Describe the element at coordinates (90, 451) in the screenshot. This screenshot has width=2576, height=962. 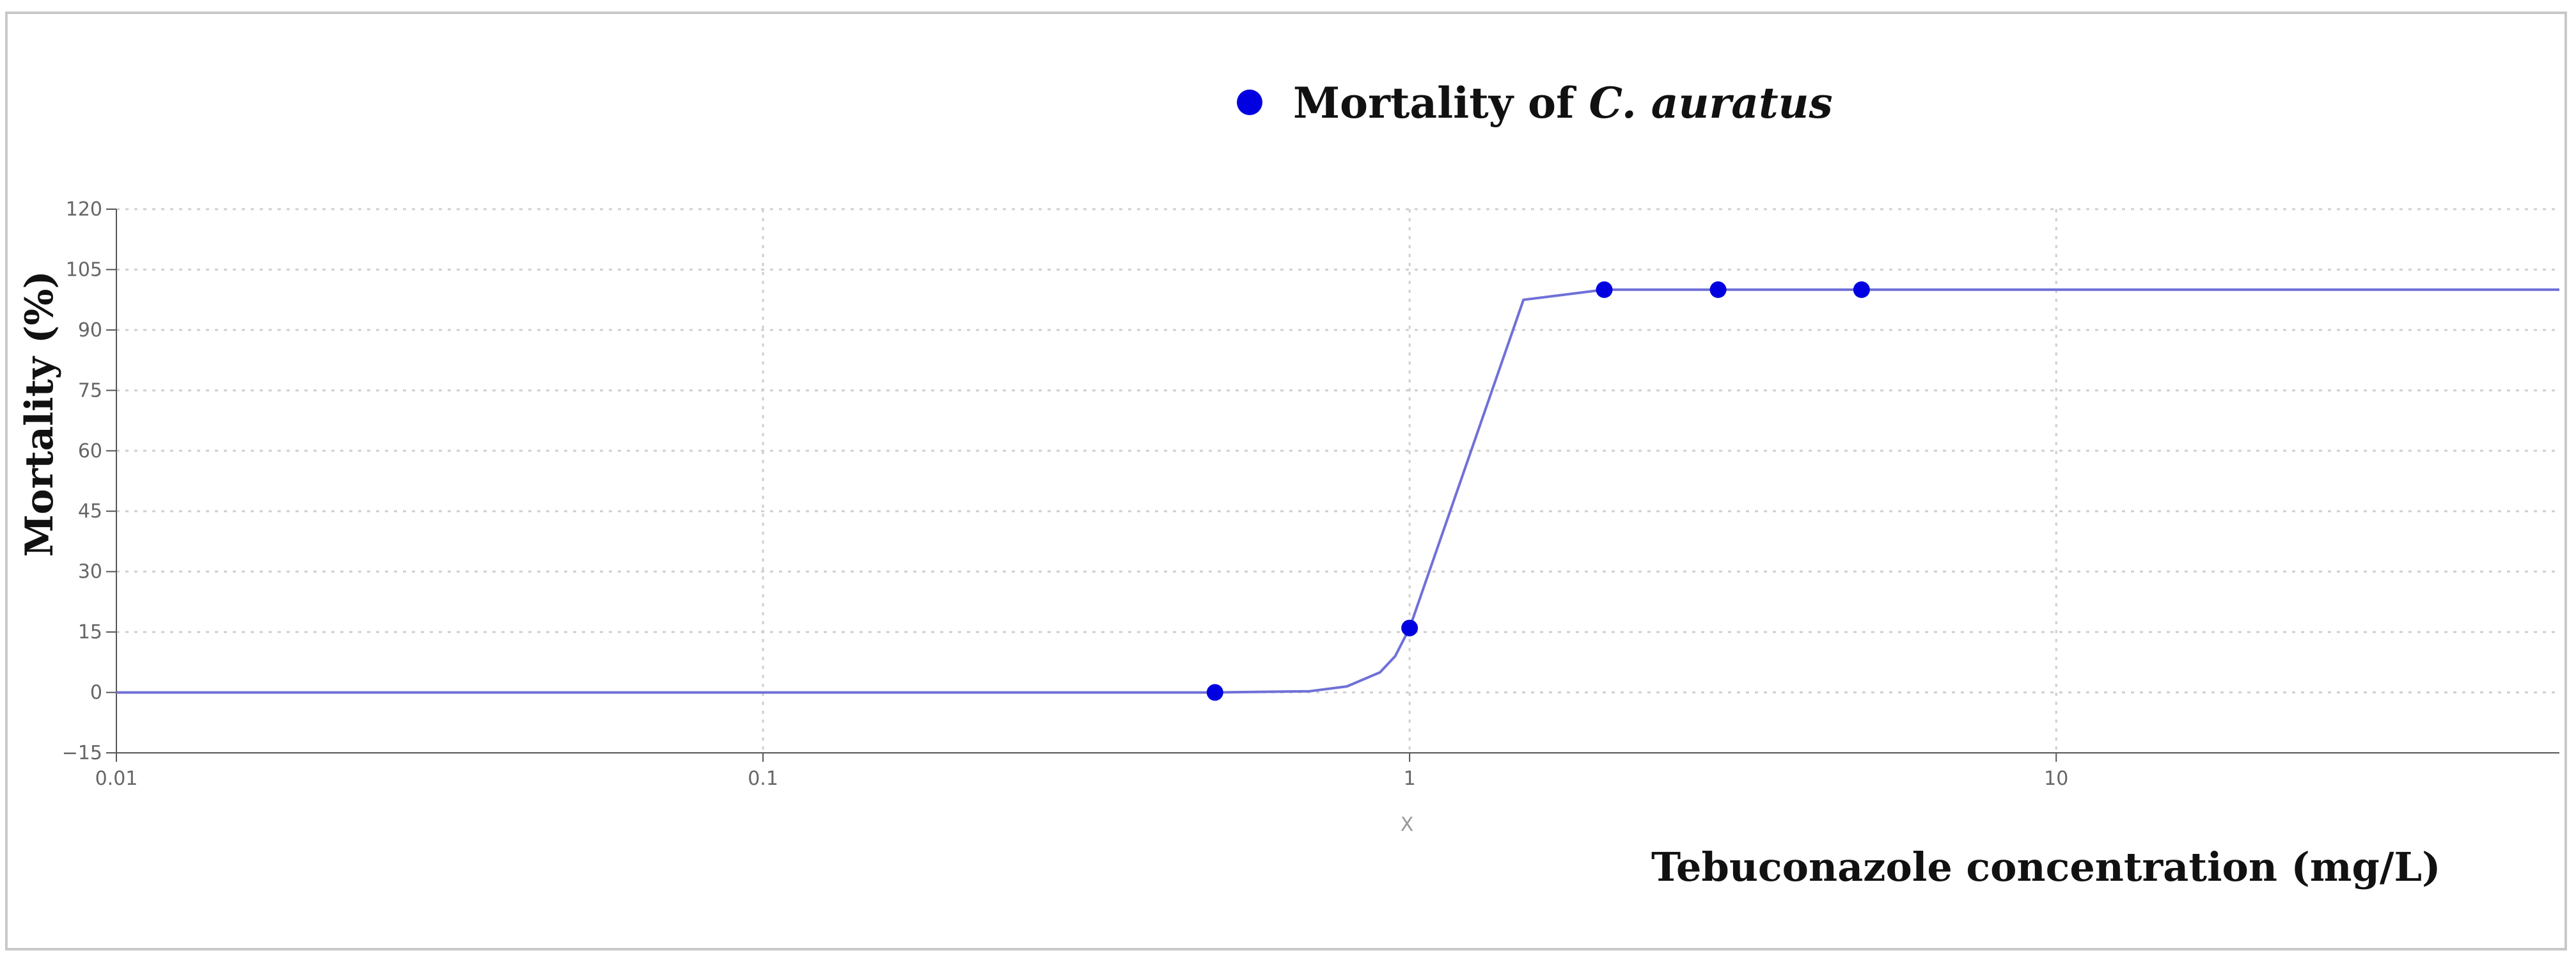
I see `y-tick-label: 60` at that location.